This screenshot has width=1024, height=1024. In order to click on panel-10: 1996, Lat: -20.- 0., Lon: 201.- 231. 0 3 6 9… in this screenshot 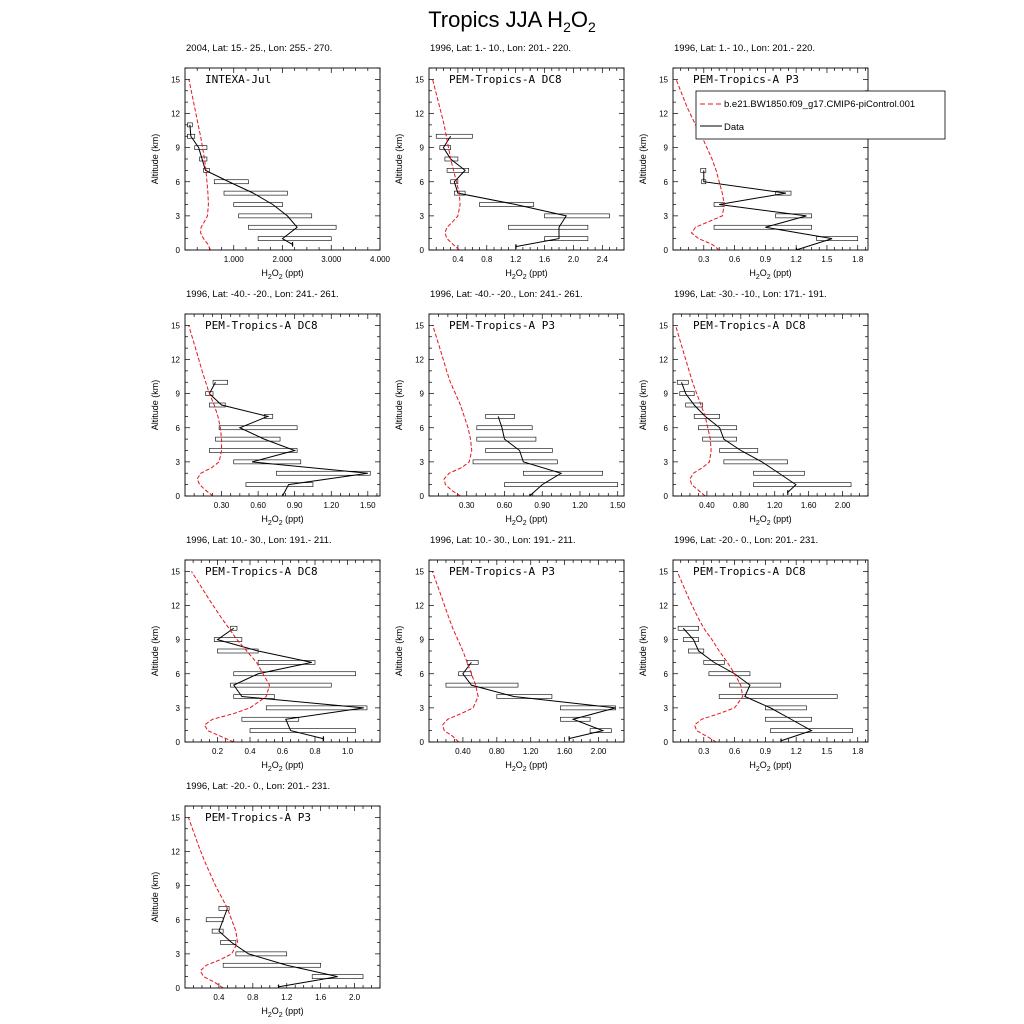, I will do `click(265, 900)`.